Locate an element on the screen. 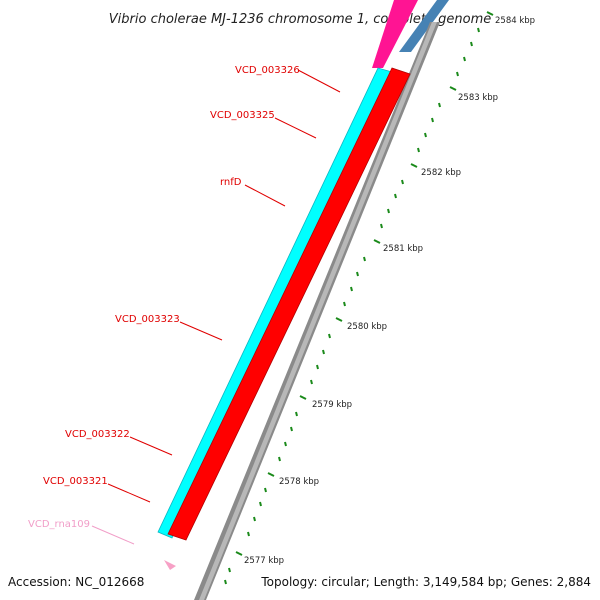 This screenshot has width=600, height=600. gene-label-vcd003326: VCD_003326 is located at coordinates (288, 79).